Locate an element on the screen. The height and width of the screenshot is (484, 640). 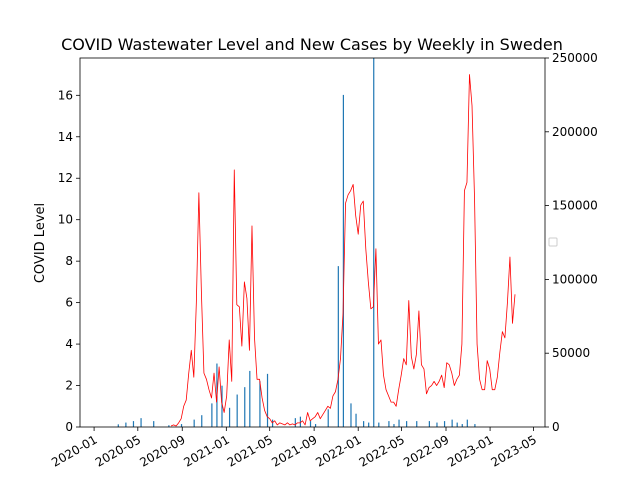
y2-tick-label: 0 is located at coordinates (556, 427).